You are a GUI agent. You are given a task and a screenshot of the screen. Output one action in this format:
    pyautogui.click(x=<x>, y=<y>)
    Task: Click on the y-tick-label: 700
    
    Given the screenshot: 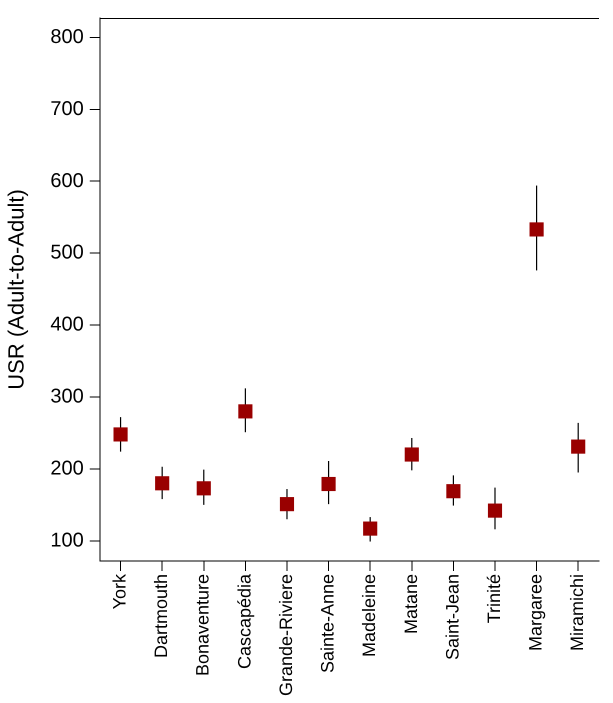 What is the action you would take?
    pyautogui.click(x=67, y=109)
    